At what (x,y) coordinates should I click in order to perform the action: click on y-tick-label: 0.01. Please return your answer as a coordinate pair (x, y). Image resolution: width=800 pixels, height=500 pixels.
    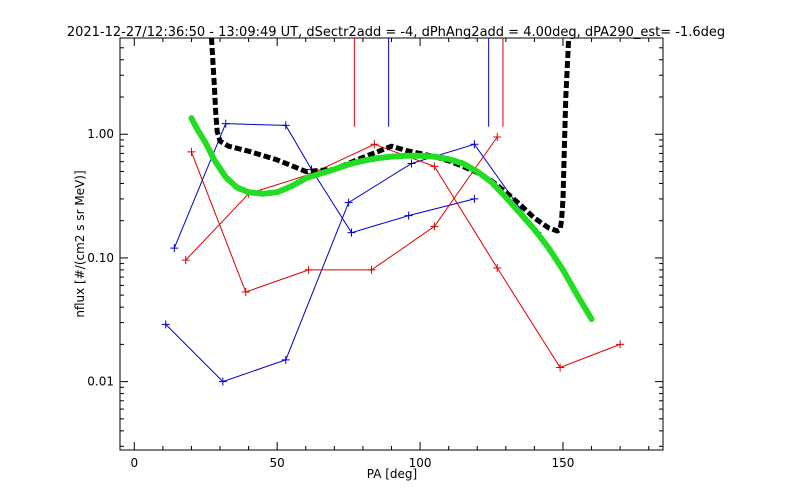
    Looking at the image, I should click on (100, 382).